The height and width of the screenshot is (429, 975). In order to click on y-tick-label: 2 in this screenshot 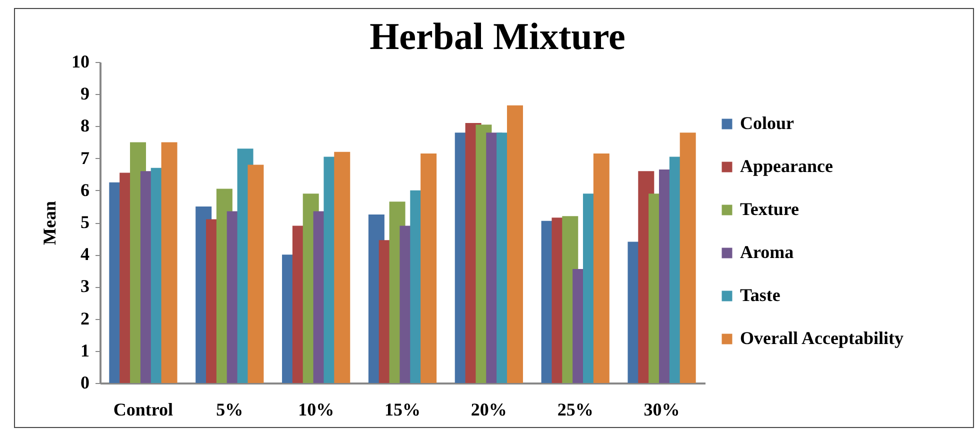, I will do `click(85, 318)`.